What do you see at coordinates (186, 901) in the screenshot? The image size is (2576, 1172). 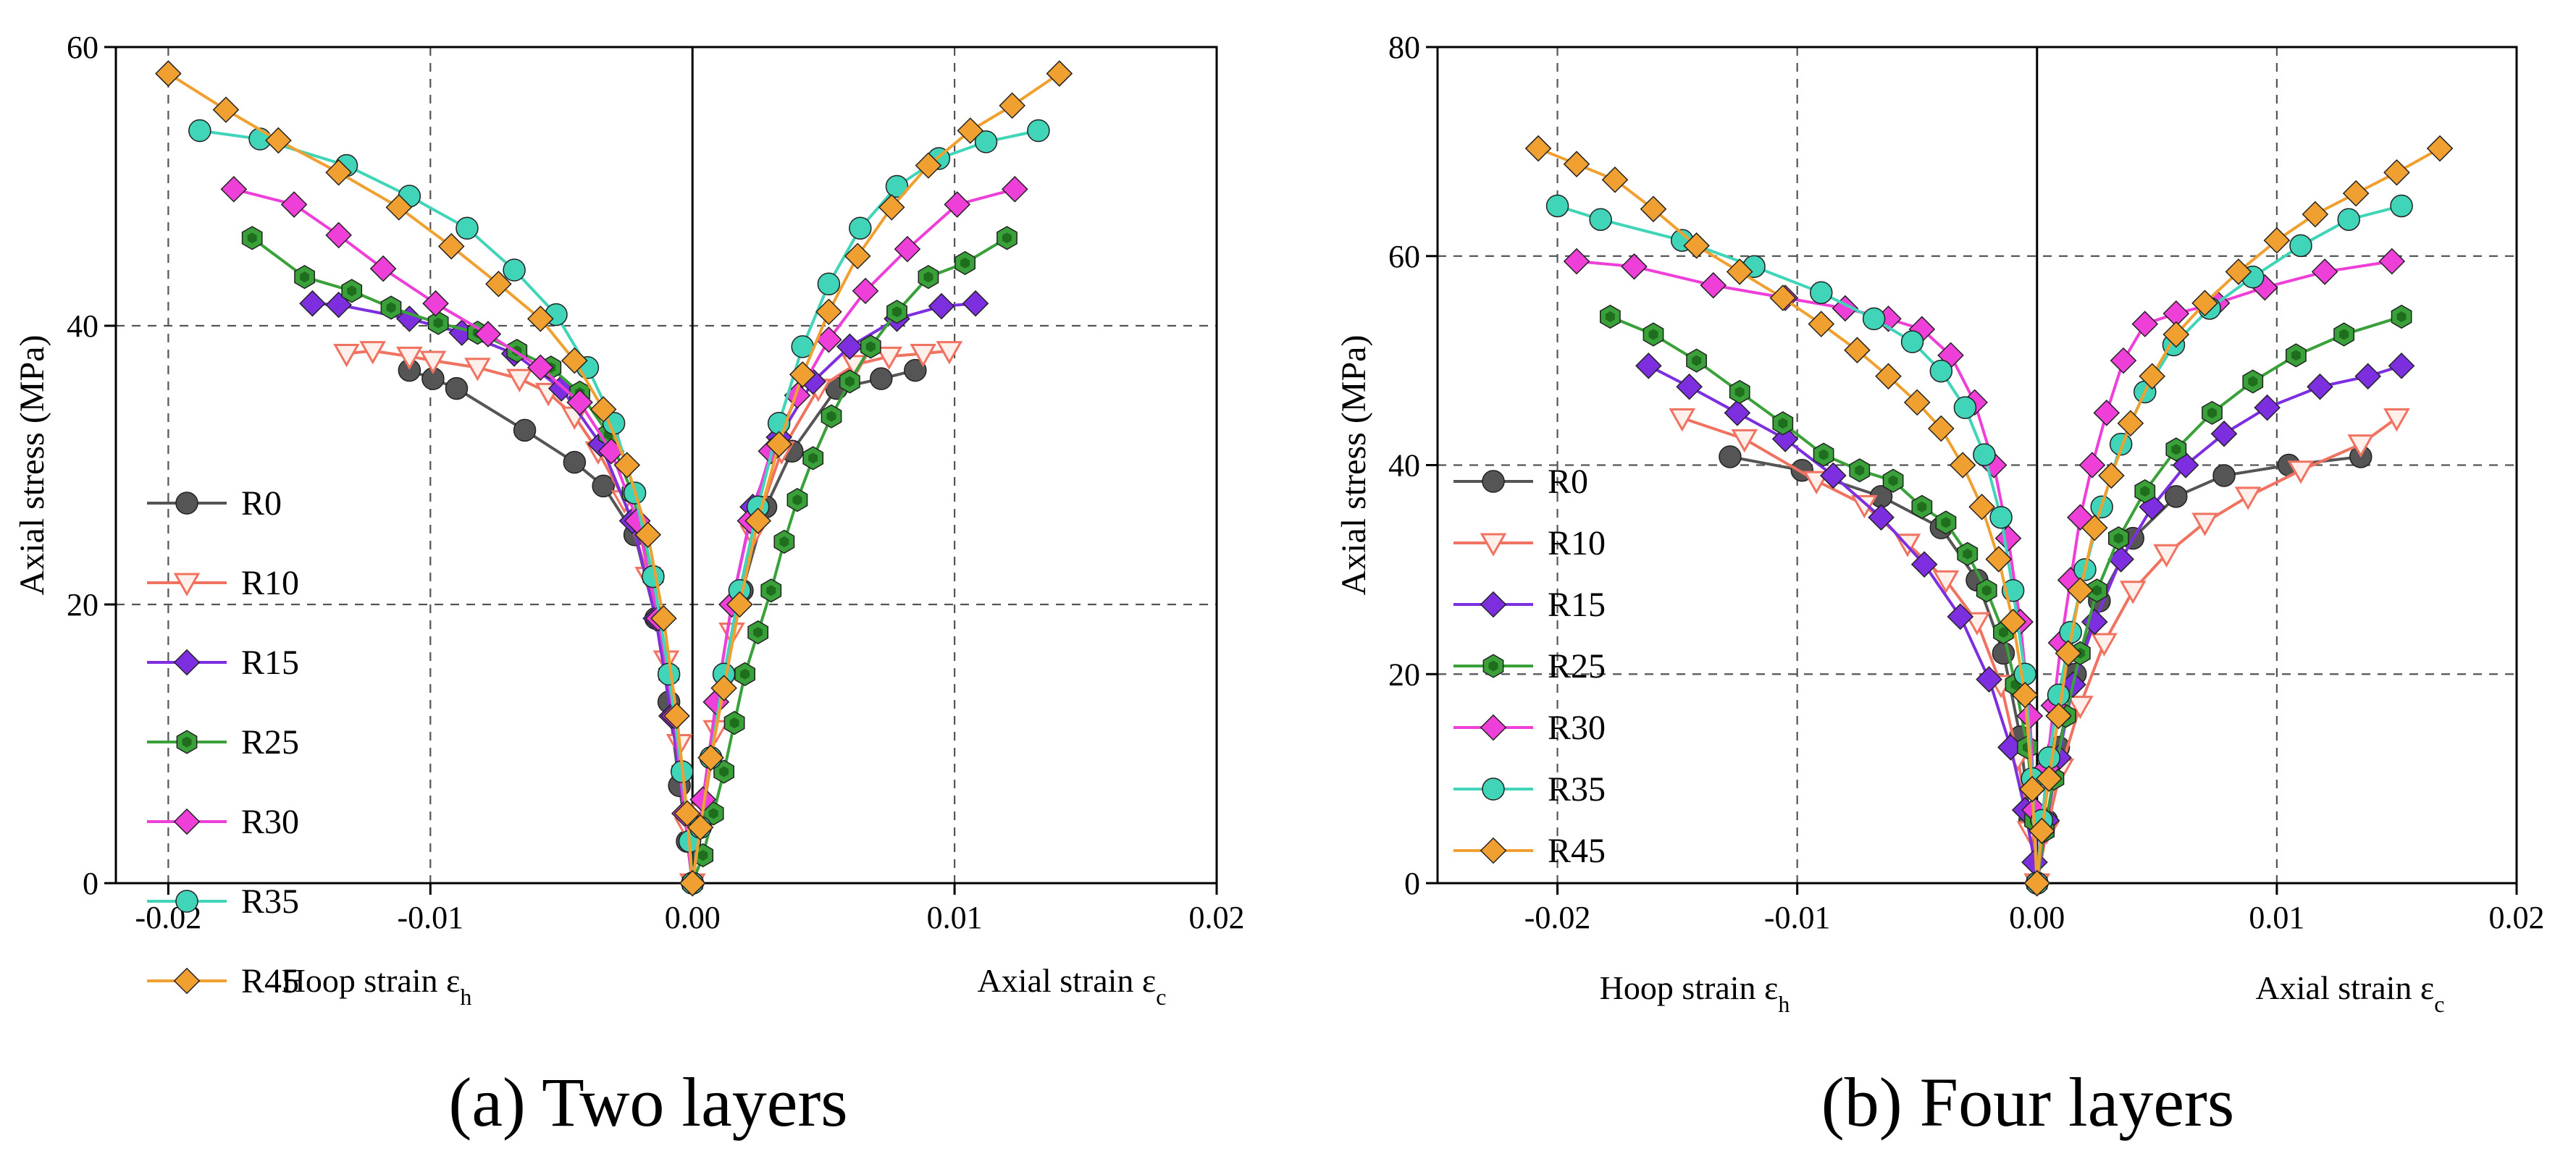 I see `legend-marker-r35` at bounding box center [186, 901].